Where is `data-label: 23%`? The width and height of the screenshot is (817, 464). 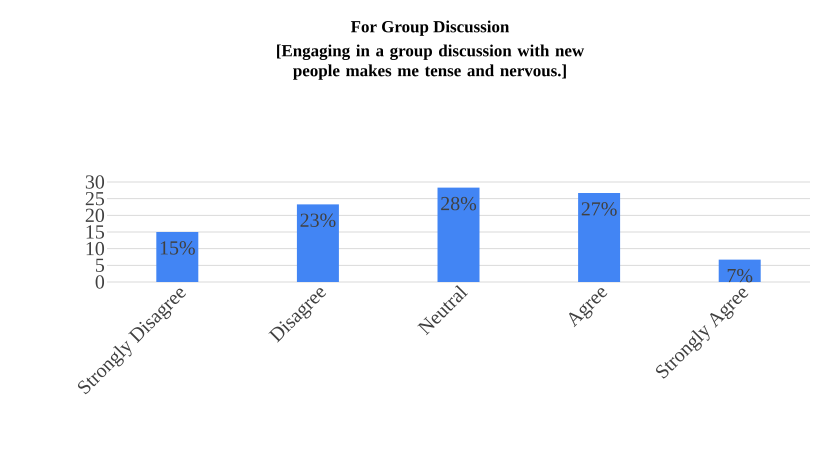 data-label: 23% is located at coordinates (318, 221).